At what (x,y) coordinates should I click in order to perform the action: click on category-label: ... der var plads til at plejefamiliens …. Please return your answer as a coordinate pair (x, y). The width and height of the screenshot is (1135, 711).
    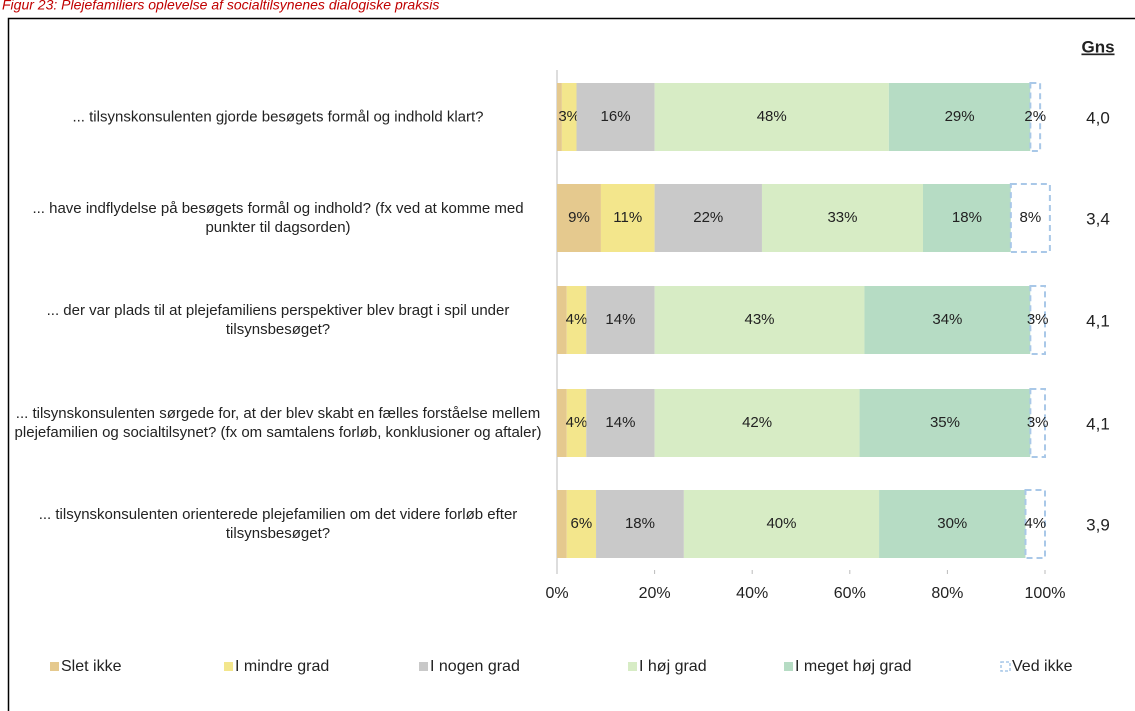
    Looking at the image, I should click on (278, 320).